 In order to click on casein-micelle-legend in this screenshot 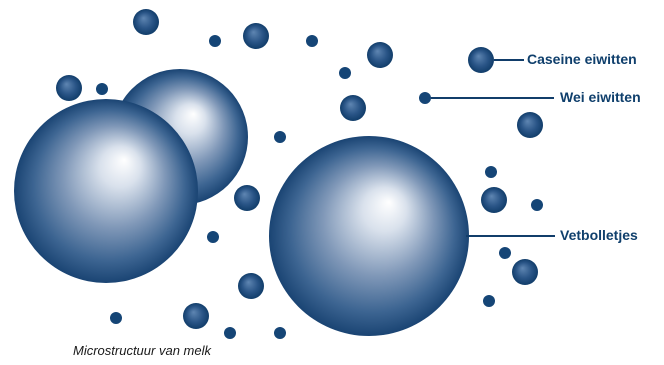, I will do `click(481, 60)`.